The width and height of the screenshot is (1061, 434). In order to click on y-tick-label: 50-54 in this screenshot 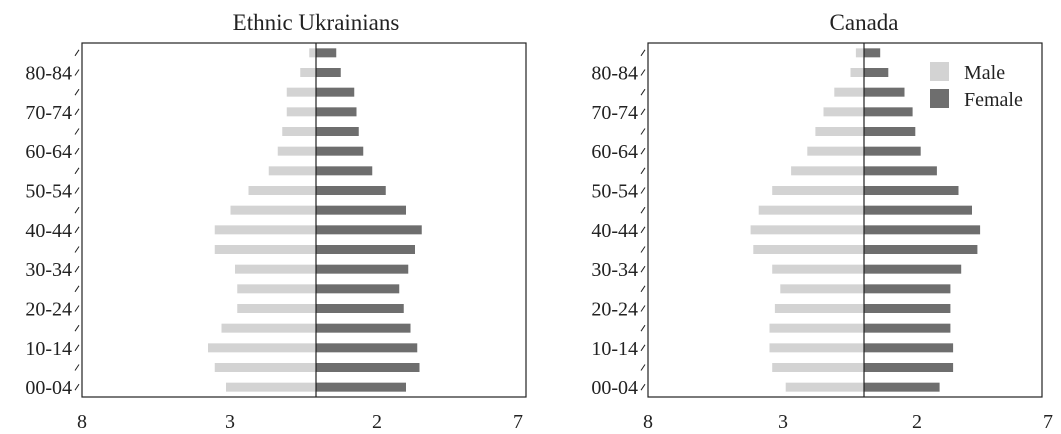, I will do `click(614, 192)`.